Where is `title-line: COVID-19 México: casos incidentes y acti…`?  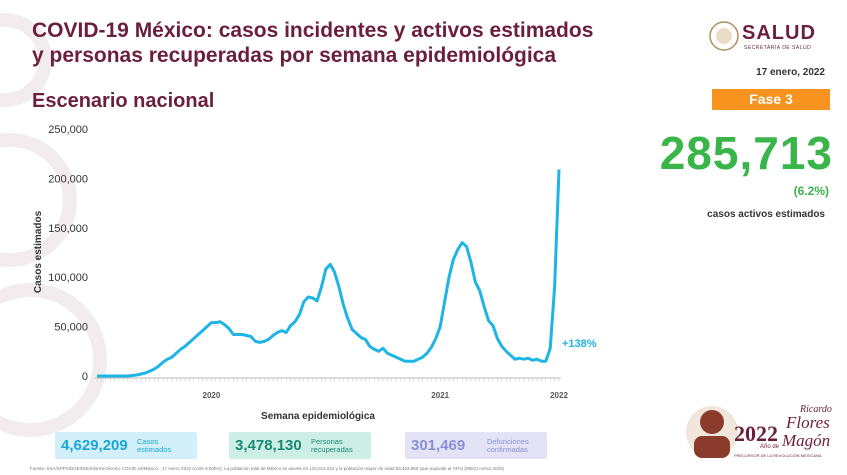
title-line: COVID-19 México: casos incidentes y acti… is located at coordinates (313, 30).